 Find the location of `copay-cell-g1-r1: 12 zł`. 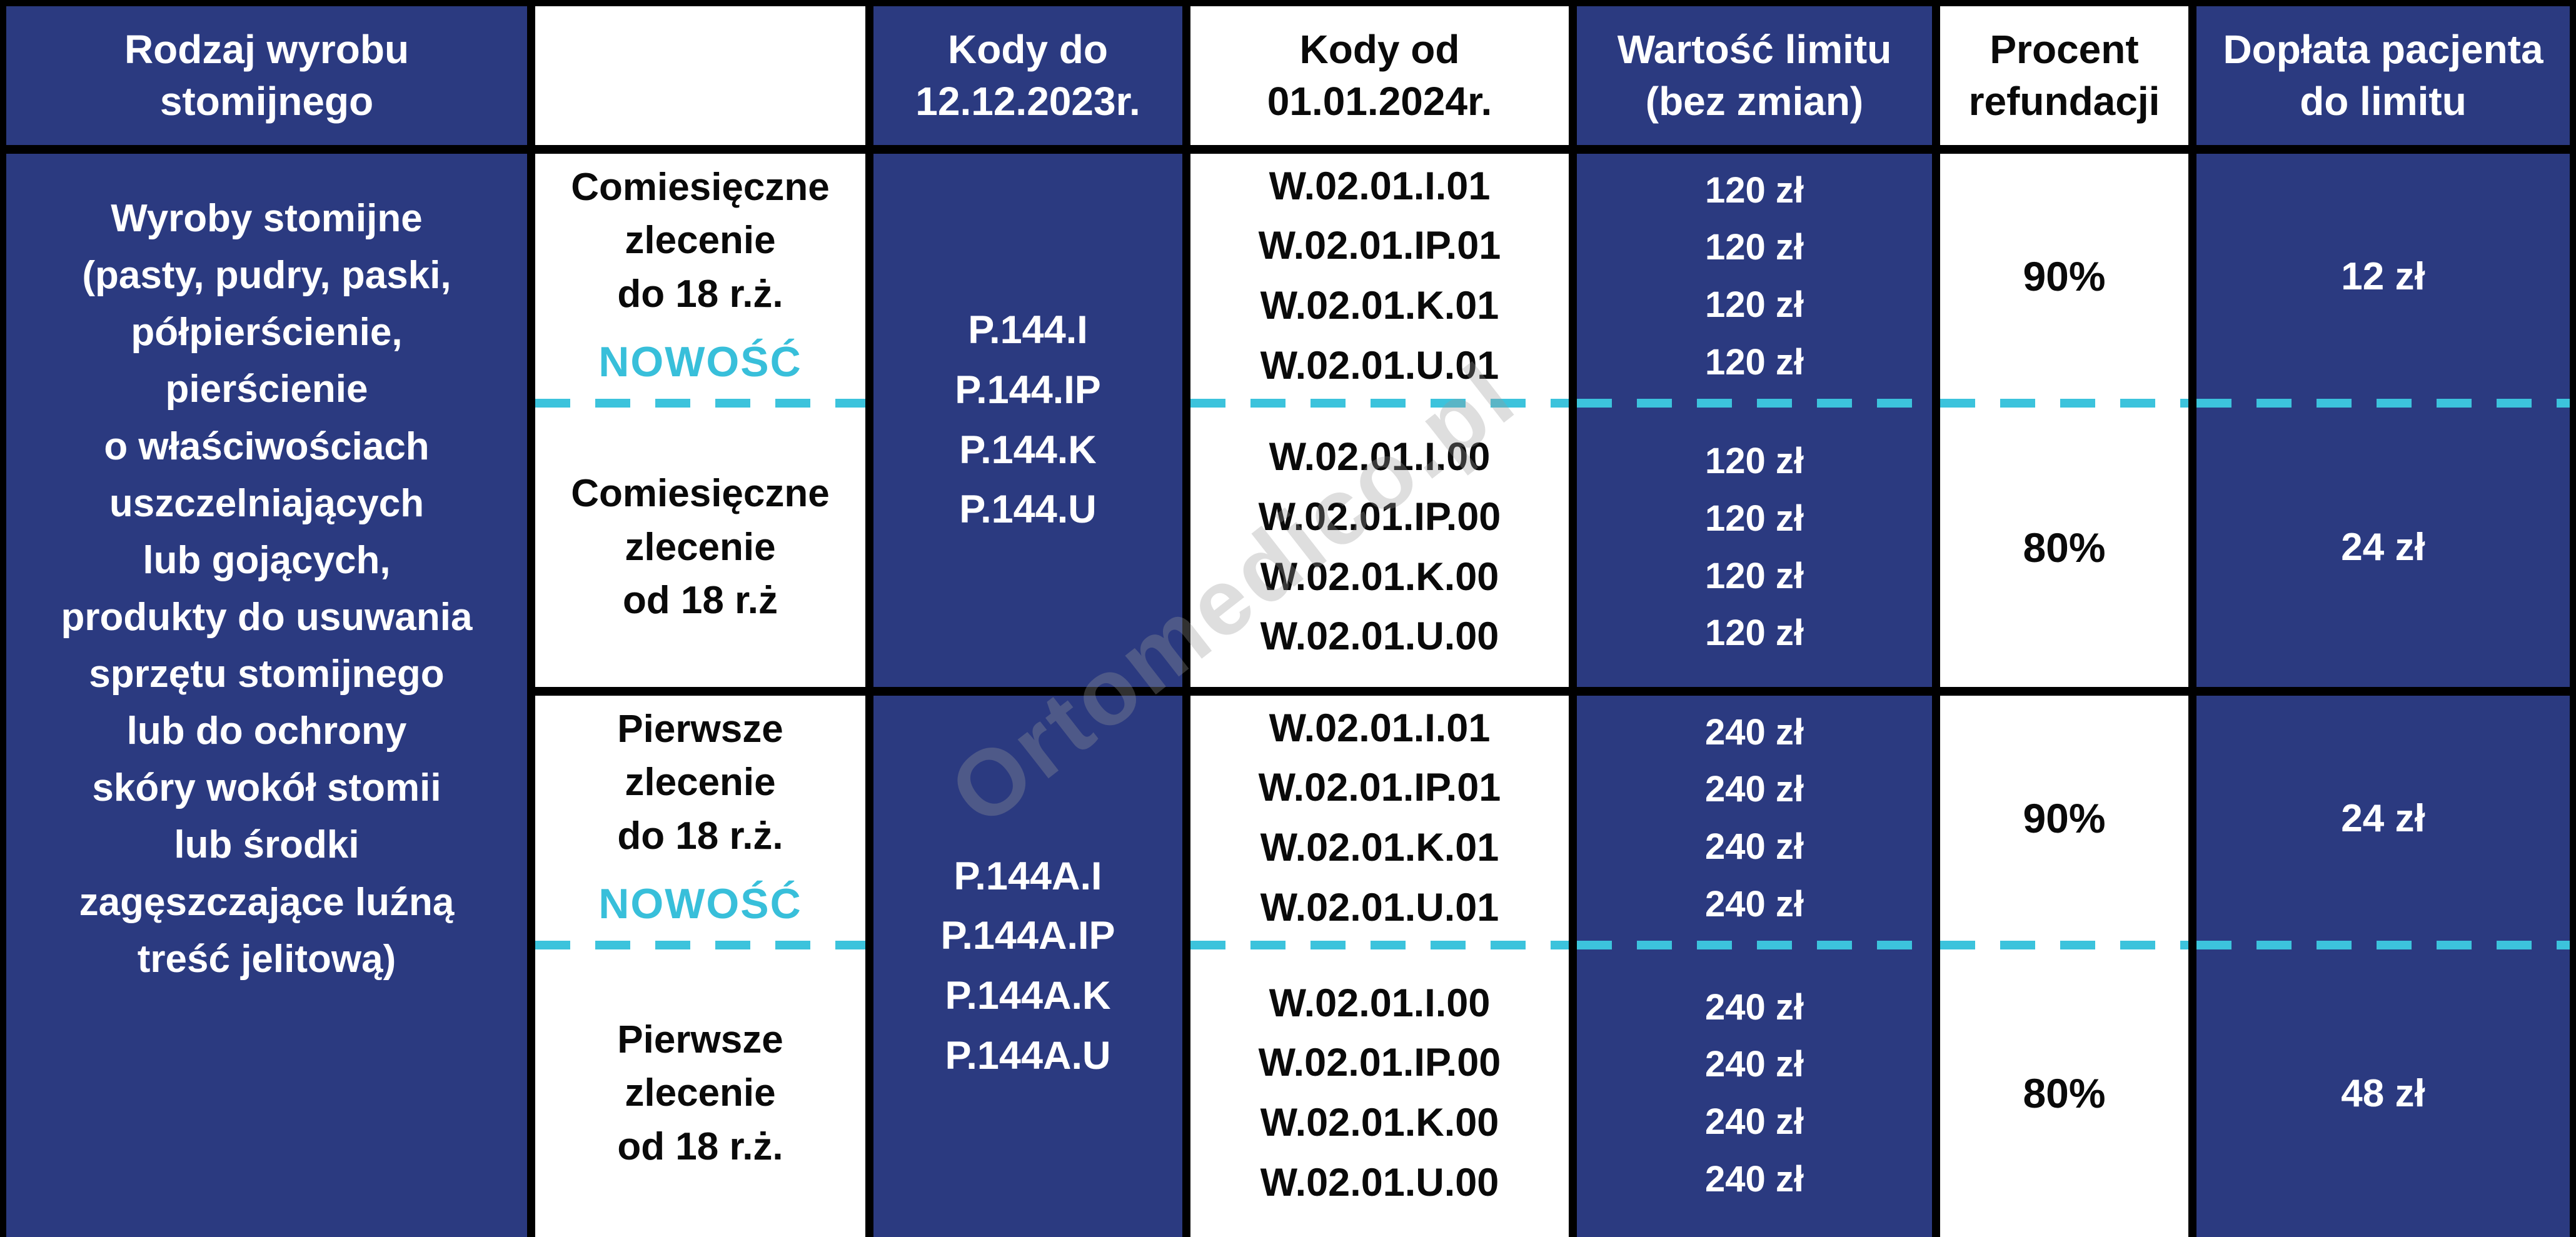

copay-cell-g1-r1: 12 zł is located at coordinates (2383, 276).